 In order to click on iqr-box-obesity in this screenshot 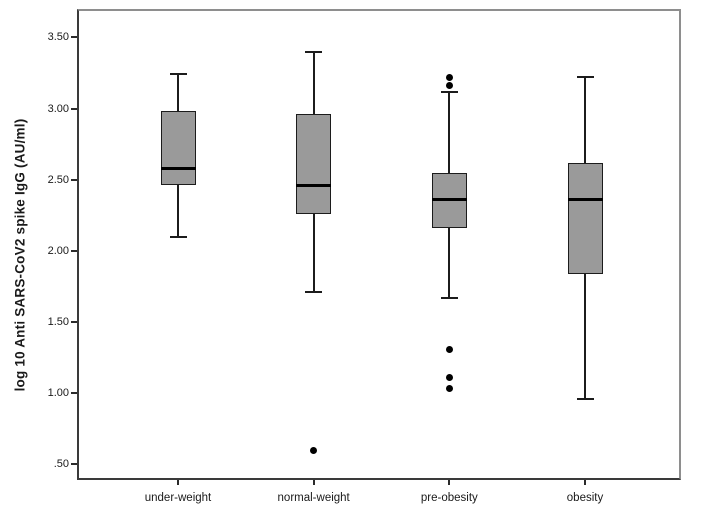, I will do `click(585, 218)`.